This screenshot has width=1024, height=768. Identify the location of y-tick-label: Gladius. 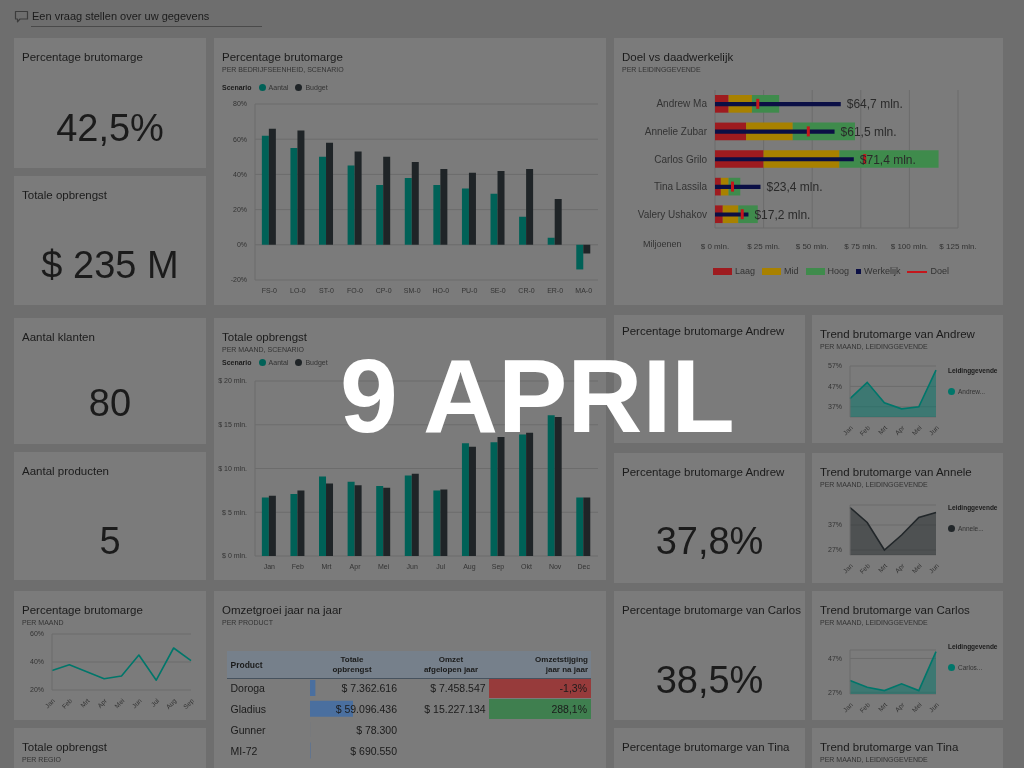
(248, 710).